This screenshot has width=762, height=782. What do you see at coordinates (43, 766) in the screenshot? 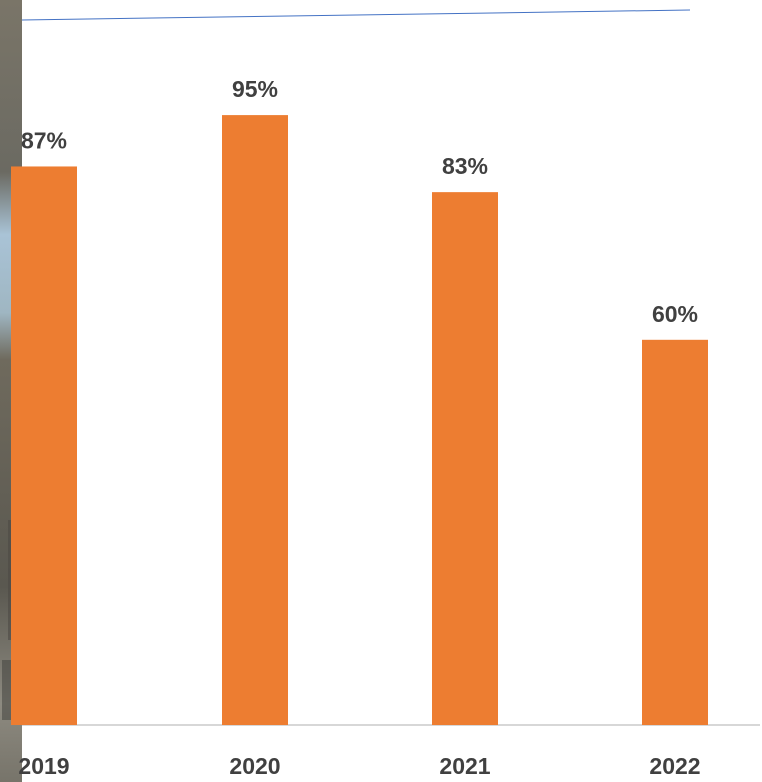
I see `x-tick-label-2019: 2019` at bounding box center [43, 766].